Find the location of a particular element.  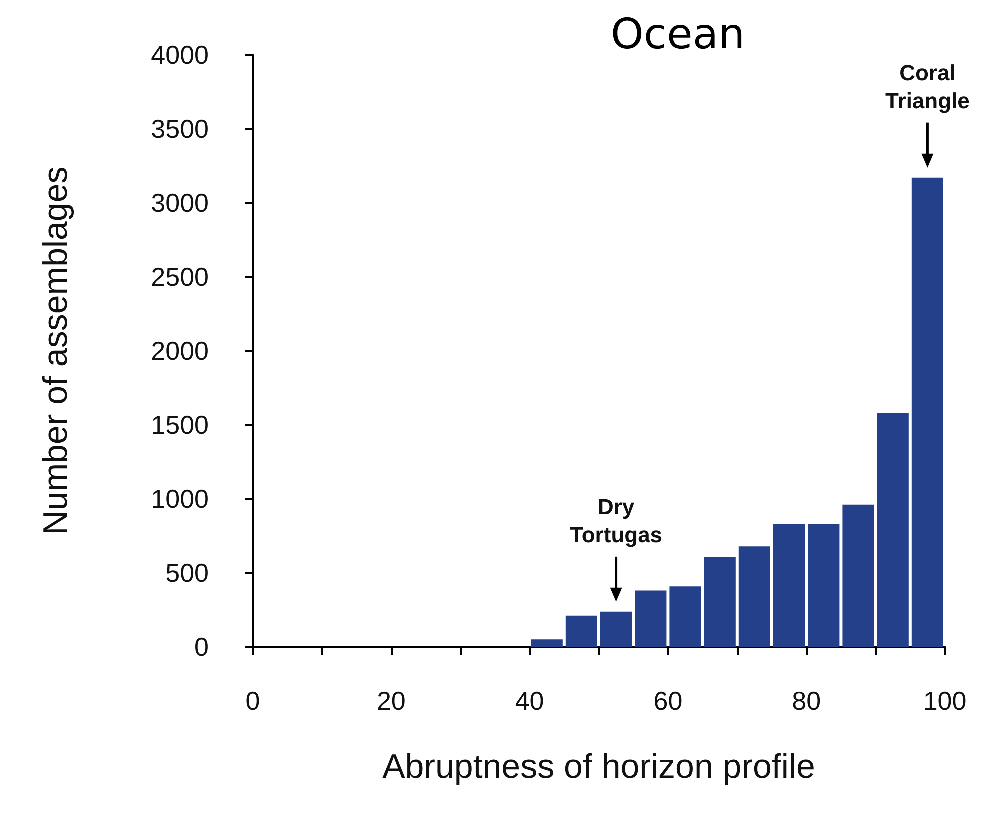

annotation: Dry Tortugas is located at coordinates (616, 521).